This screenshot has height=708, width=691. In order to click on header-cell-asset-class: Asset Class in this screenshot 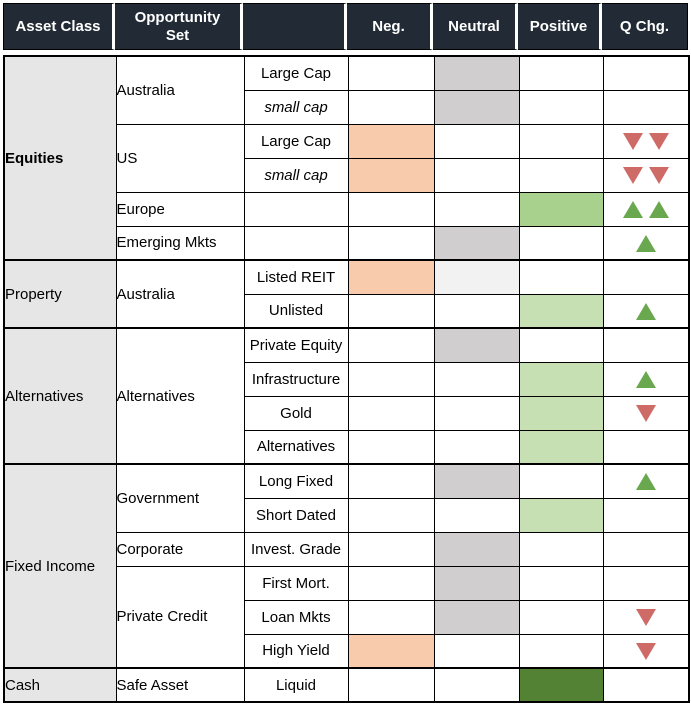, I will do `click(59, 26)`.